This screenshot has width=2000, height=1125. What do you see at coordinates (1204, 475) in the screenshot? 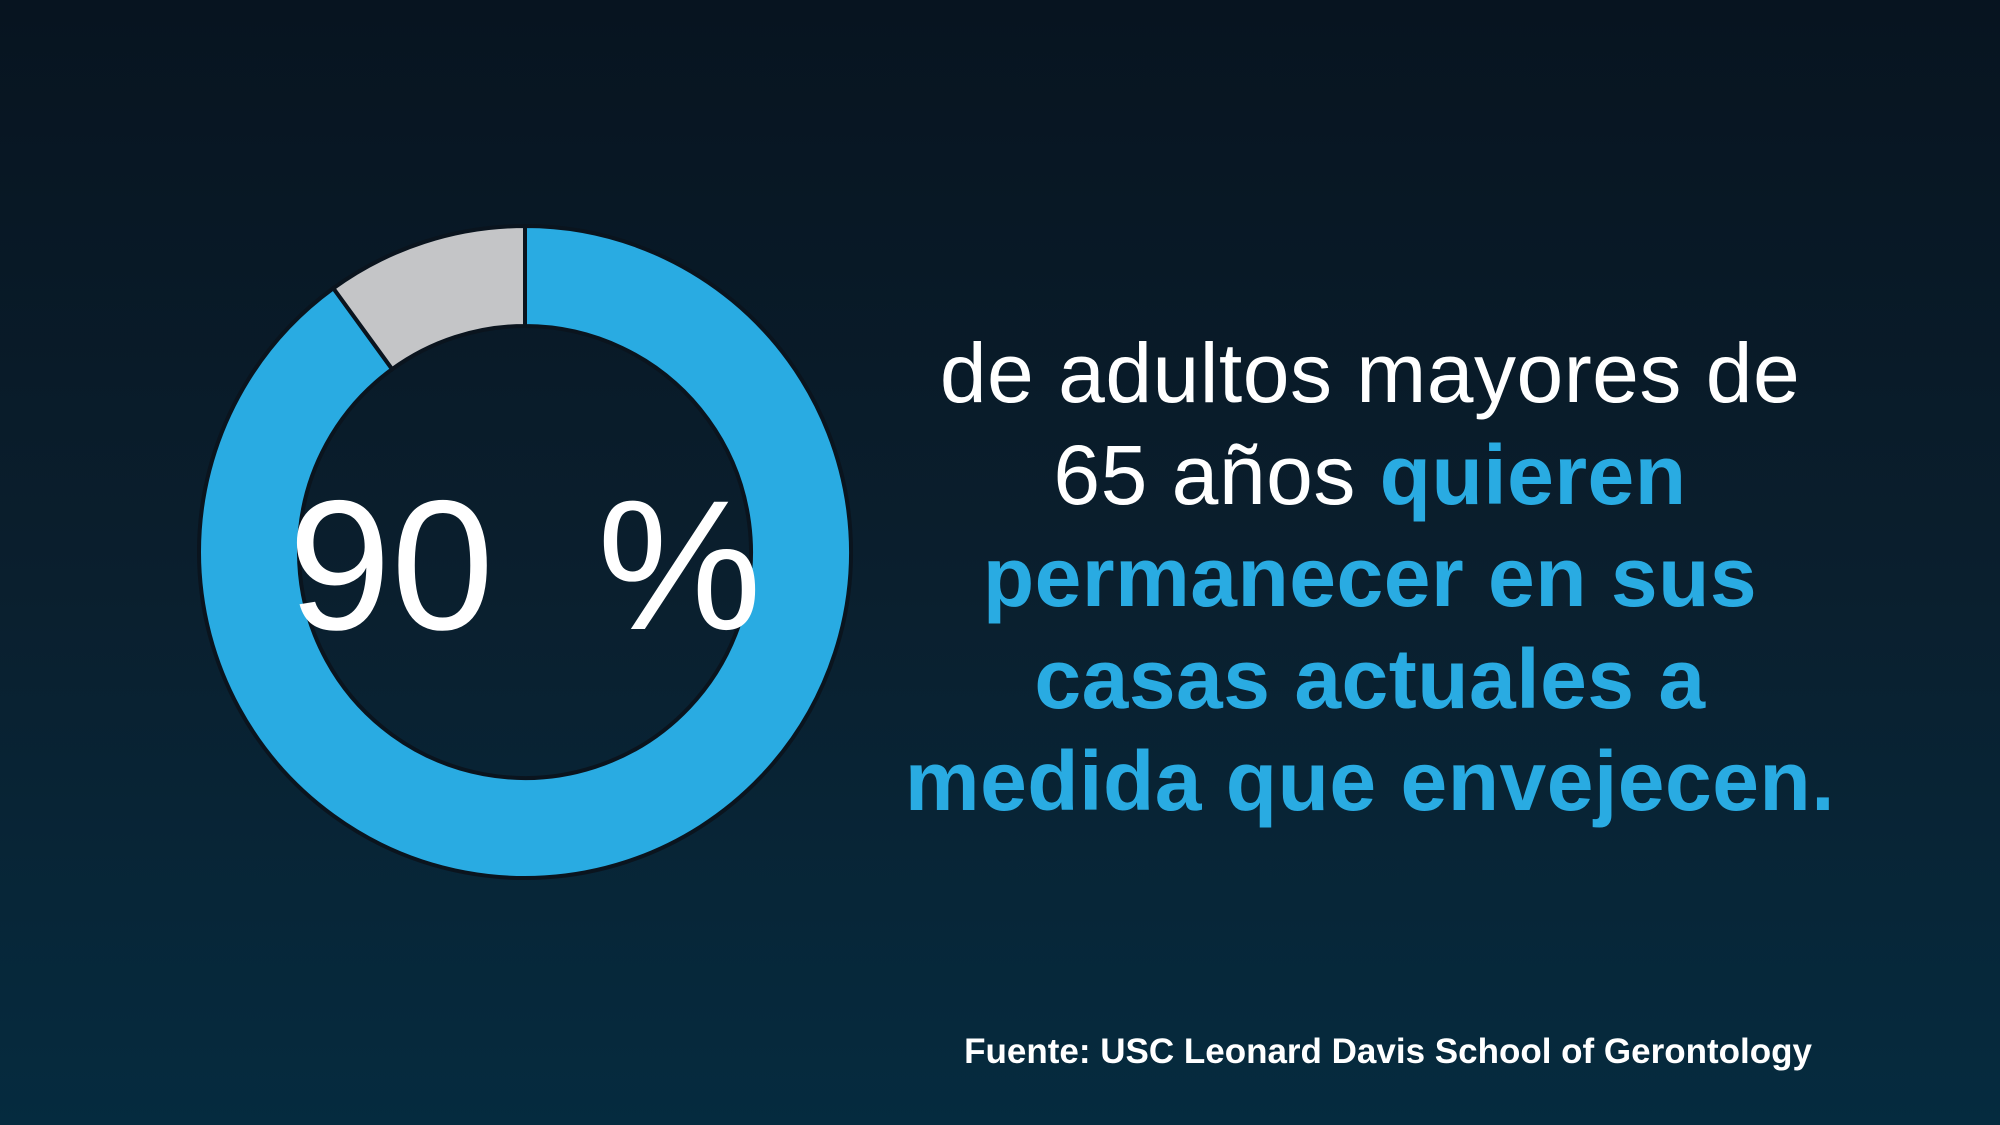
I see `statement-line2-white: 65 años` at bounding box center [1204, 475].